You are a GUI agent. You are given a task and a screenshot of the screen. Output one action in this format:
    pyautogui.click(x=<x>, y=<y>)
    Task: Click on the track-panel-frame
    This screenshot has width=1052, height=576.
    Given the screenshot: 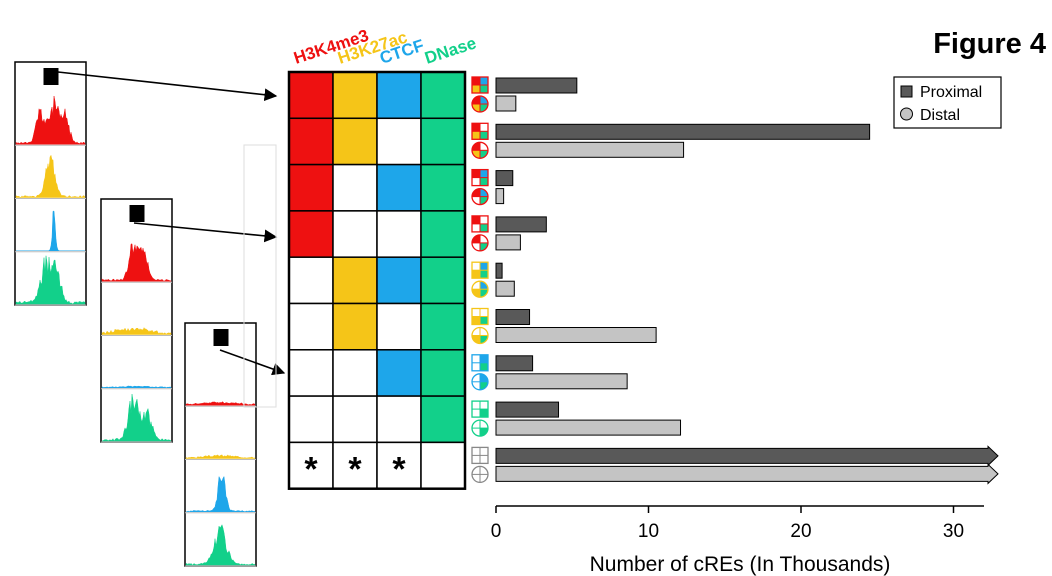 What is the action you would take?
    pyautogui.click(x=50, y=183)
    